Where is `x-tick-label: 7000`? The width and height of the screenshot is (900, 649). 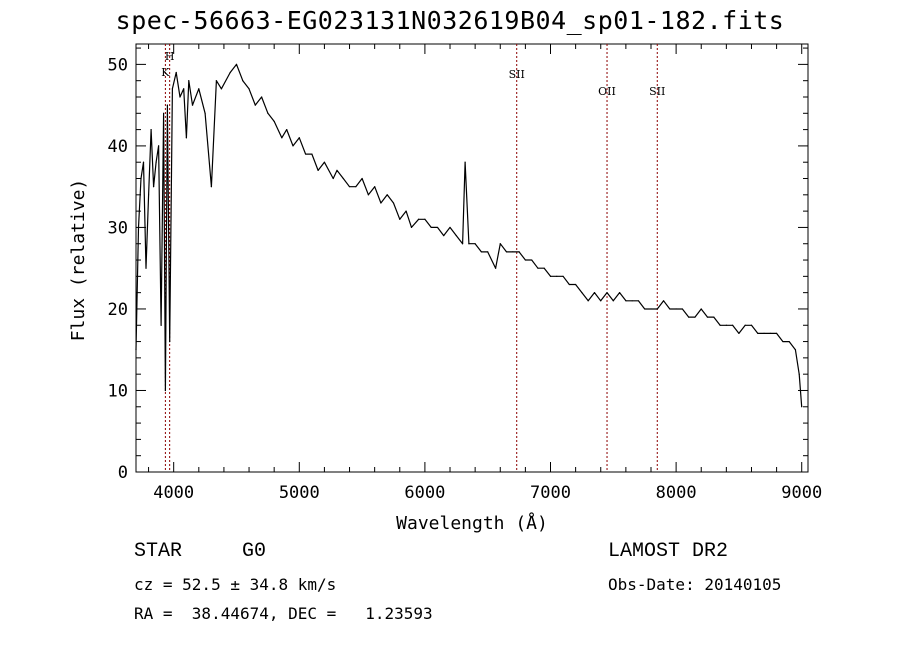
x-tick-label: 7000 is located at coordinates (550, 493).